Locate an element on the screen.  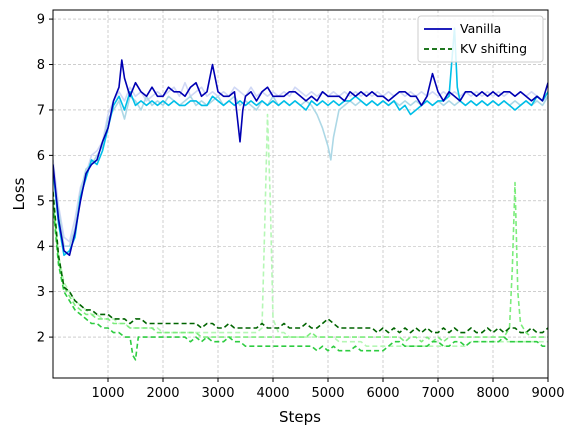
y-axis-label: Loss is located at coordinates (19, 193).